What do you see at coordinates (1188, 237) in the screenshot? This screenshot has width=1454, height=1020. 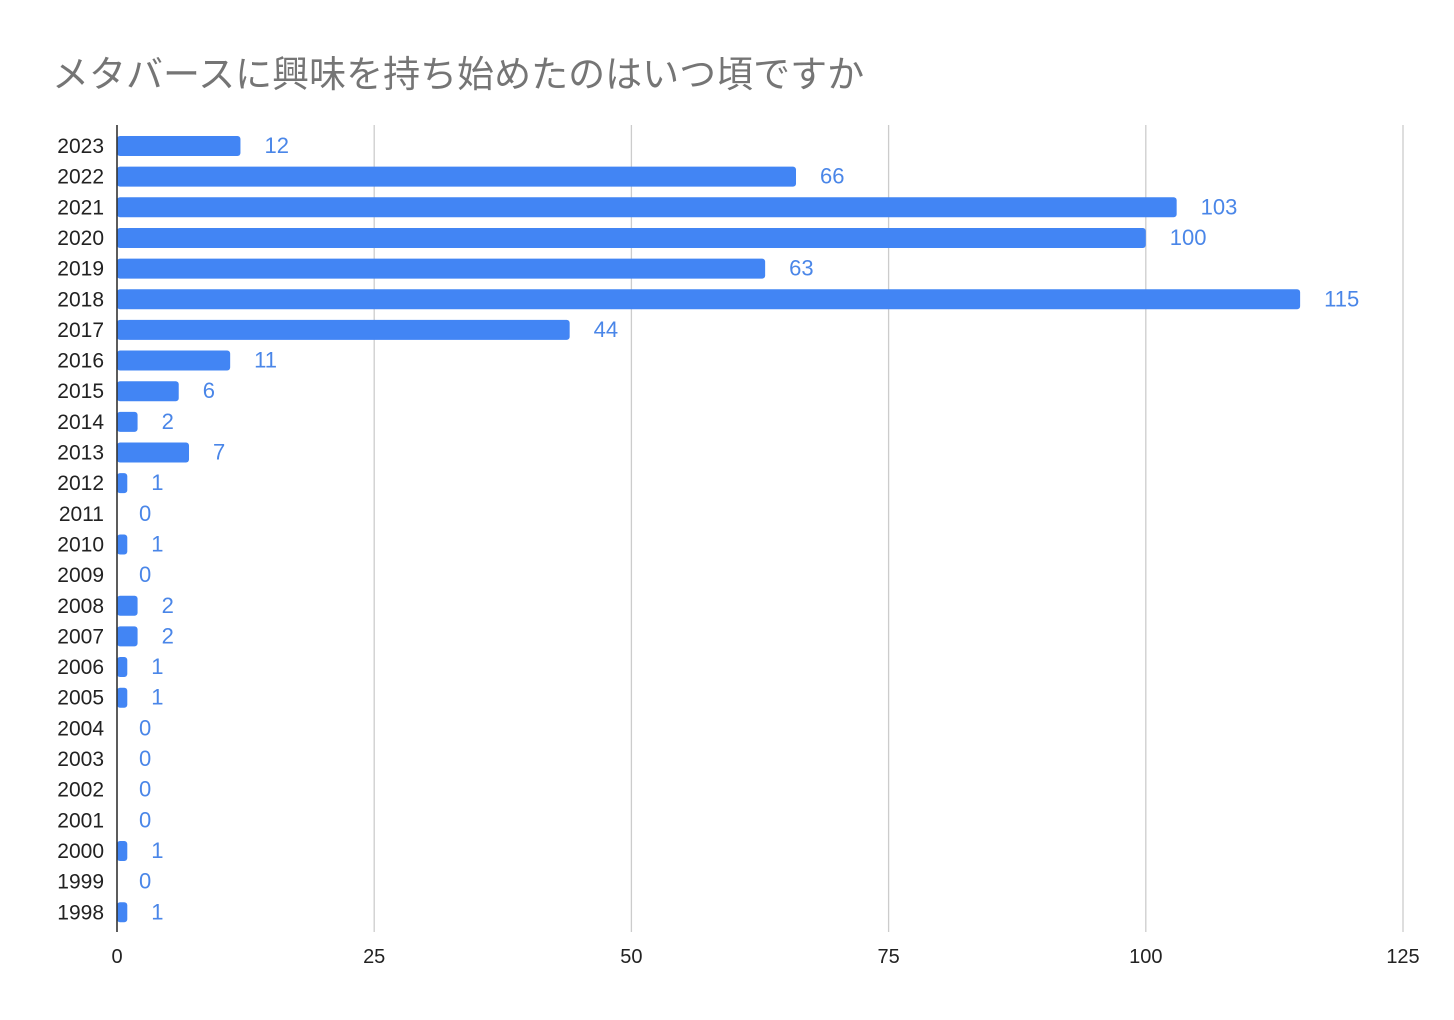 I see `data-label-2020: 100` at bounding box center [1188, 237].